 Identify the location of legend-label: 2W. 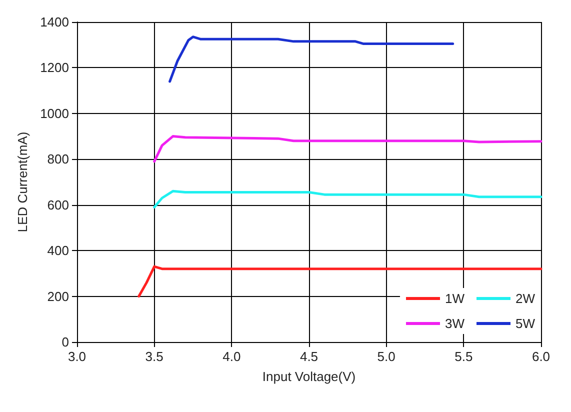
(526, 298).